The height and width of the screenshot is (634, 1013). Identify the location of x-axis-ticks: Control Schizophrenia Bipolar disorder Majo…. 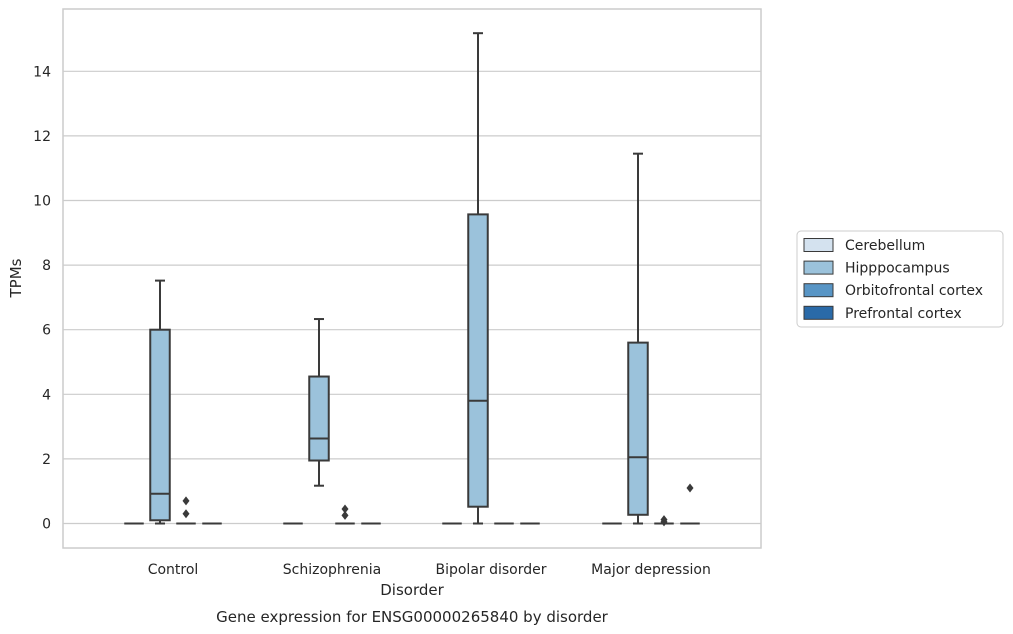
(429, 570).